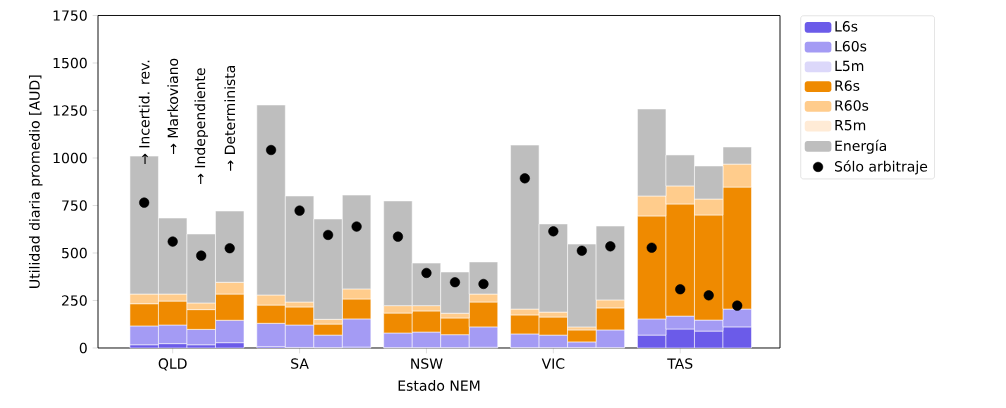 This screenshot has height=408, width=1006. What do you see at coordinates (439, 385) in the screenshot?
I see `x-axis-title: Estado NEM` at bounding box center [439, 385].